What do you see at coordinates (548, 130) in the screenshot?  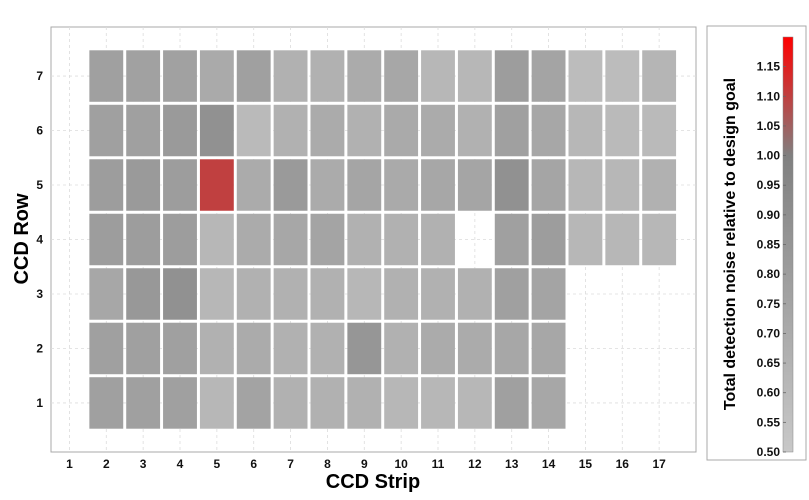 I see `heatmap-cell-r6-s14` at bounding box center [548, 130].